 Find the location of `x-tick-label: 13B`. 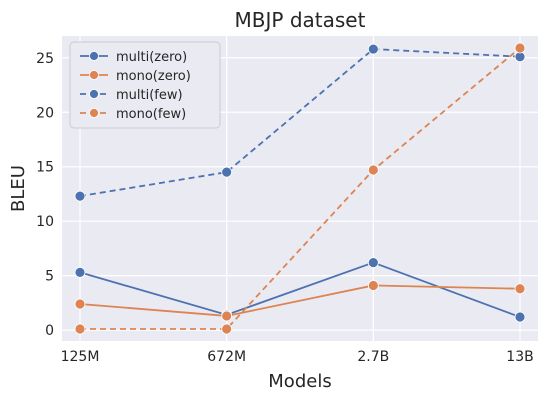

x-tick-label: 13B is located at coordinates (519, 357).